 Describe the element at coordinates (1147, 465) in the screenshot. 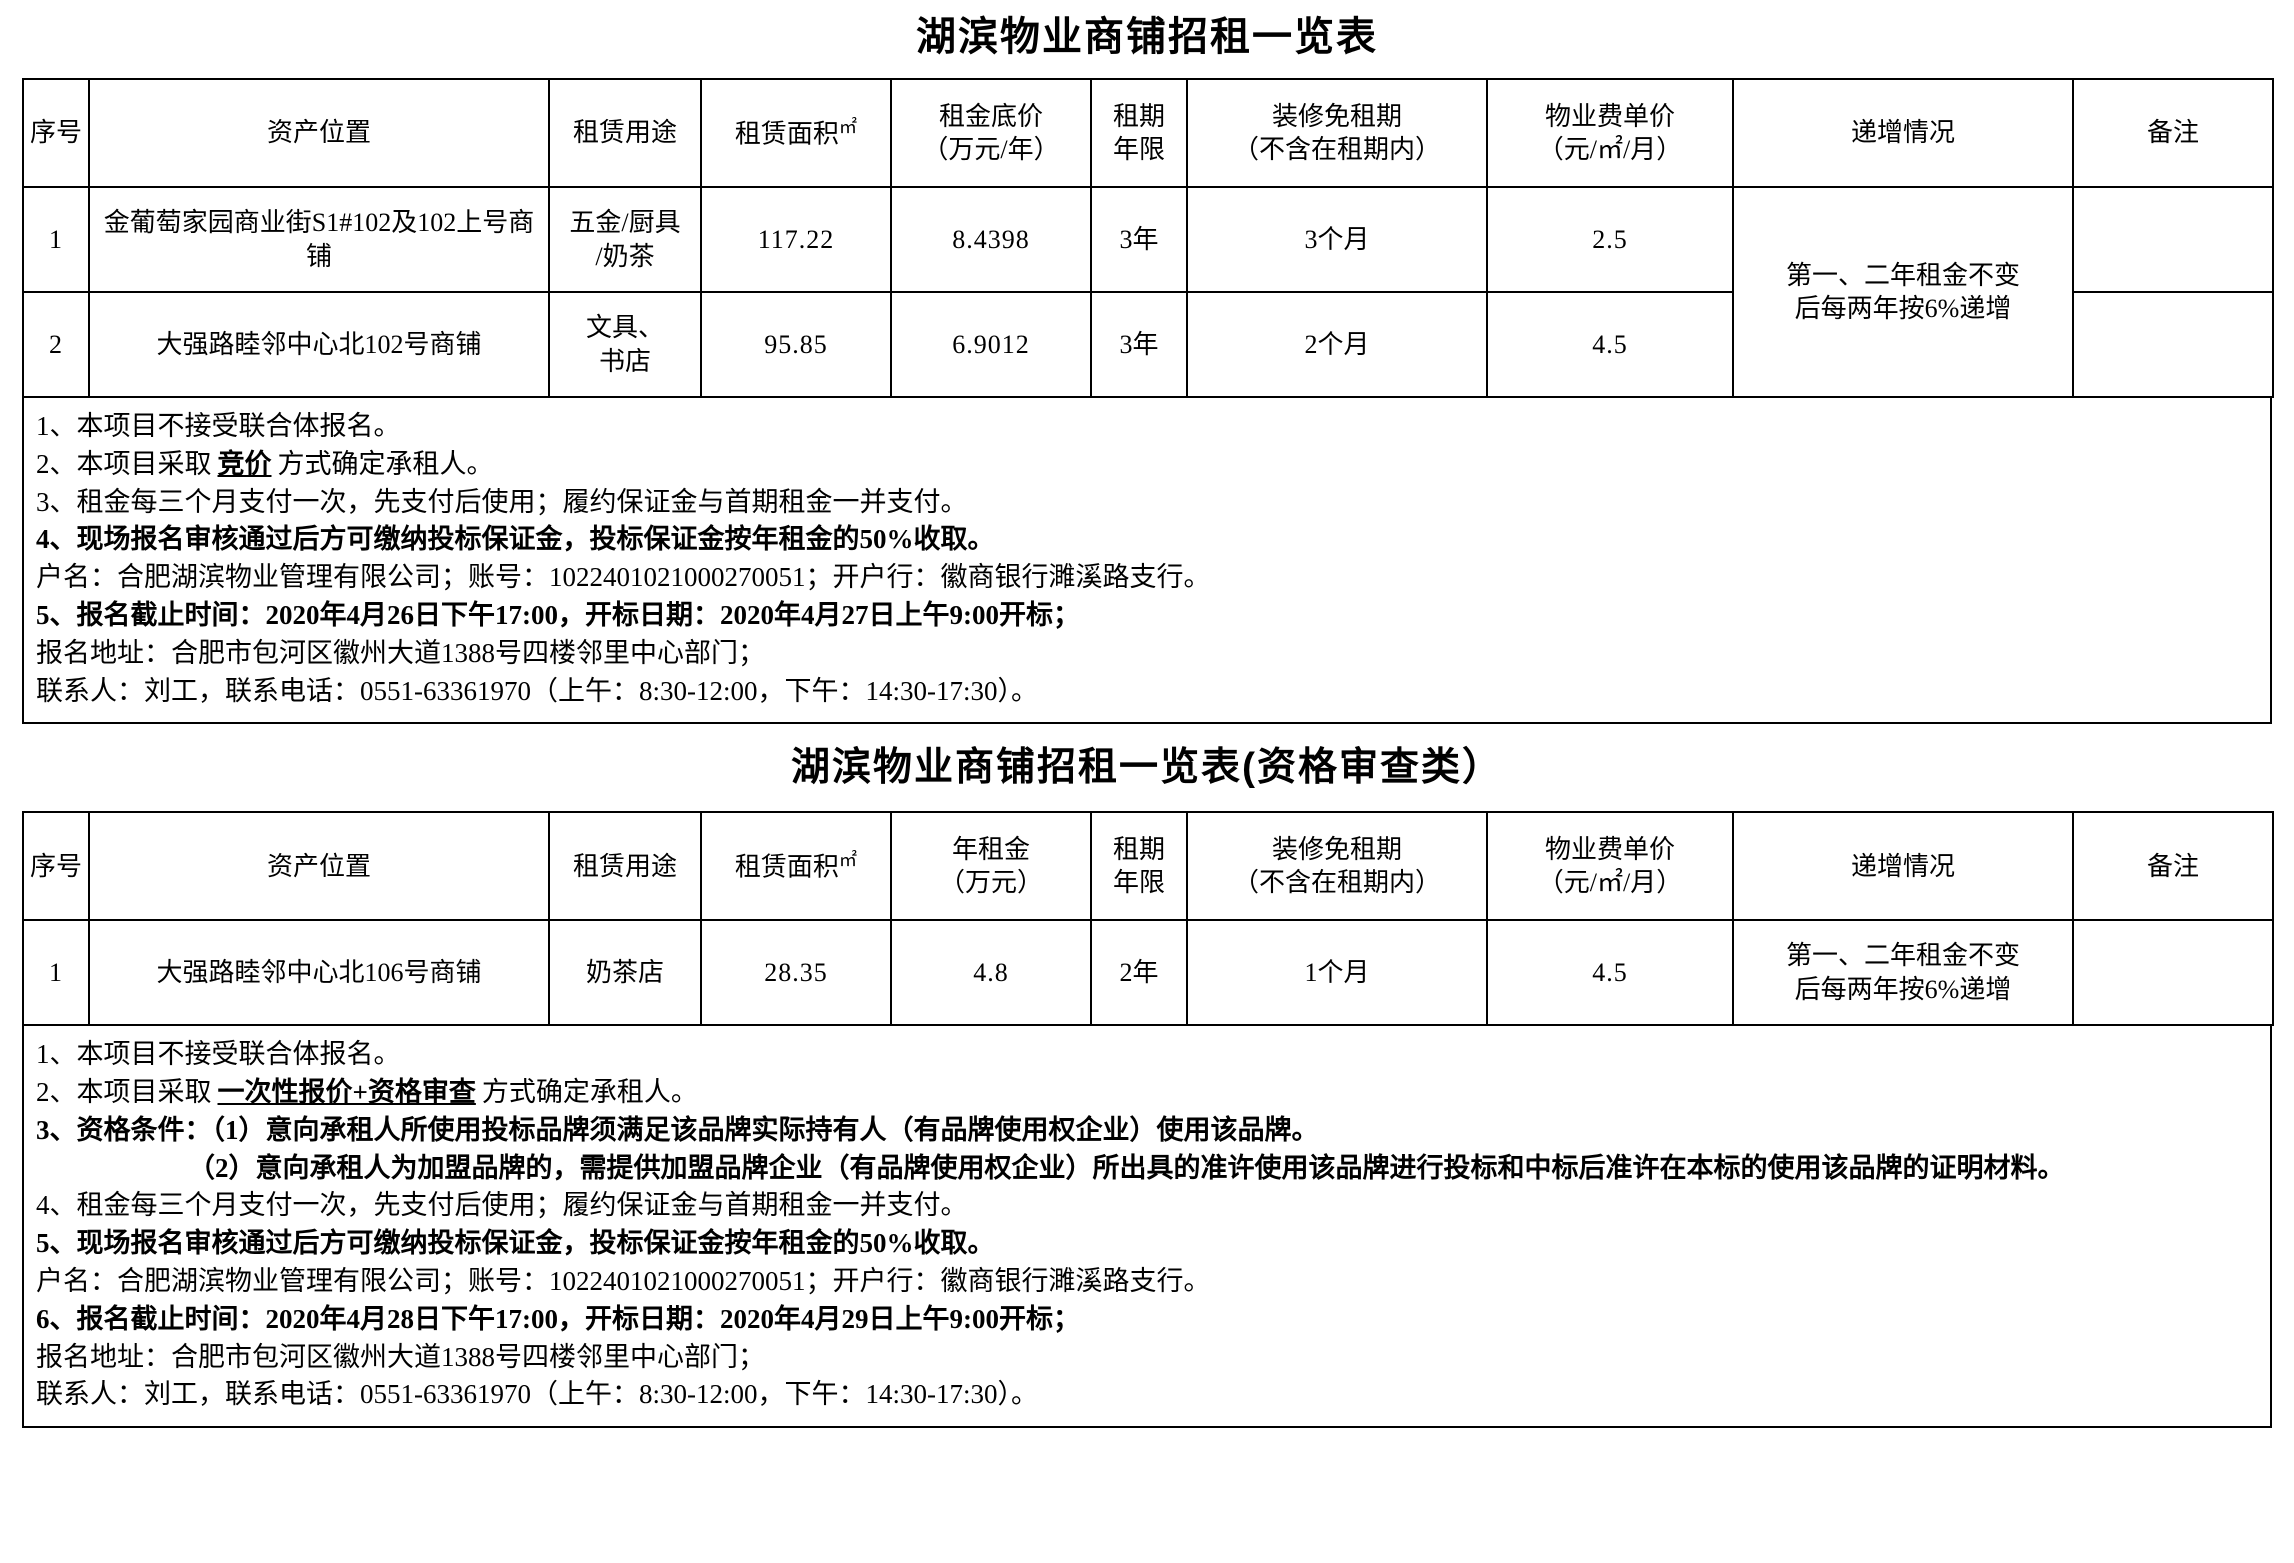

I see `note-line: 2、本项目采取 竞价 方式确定承租人。` at that location.